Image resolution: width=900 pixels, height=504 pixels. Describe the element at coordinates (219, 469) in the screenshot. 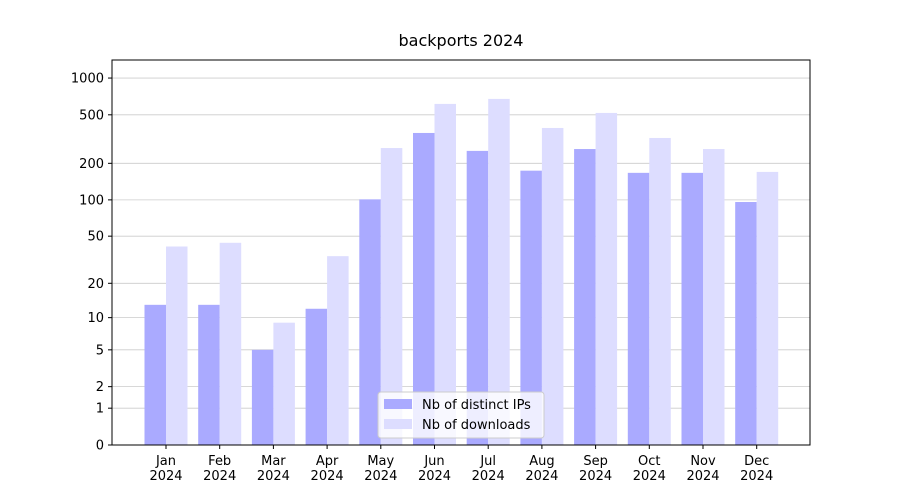

I see `x-tick-label: Feb 2024` at that location.